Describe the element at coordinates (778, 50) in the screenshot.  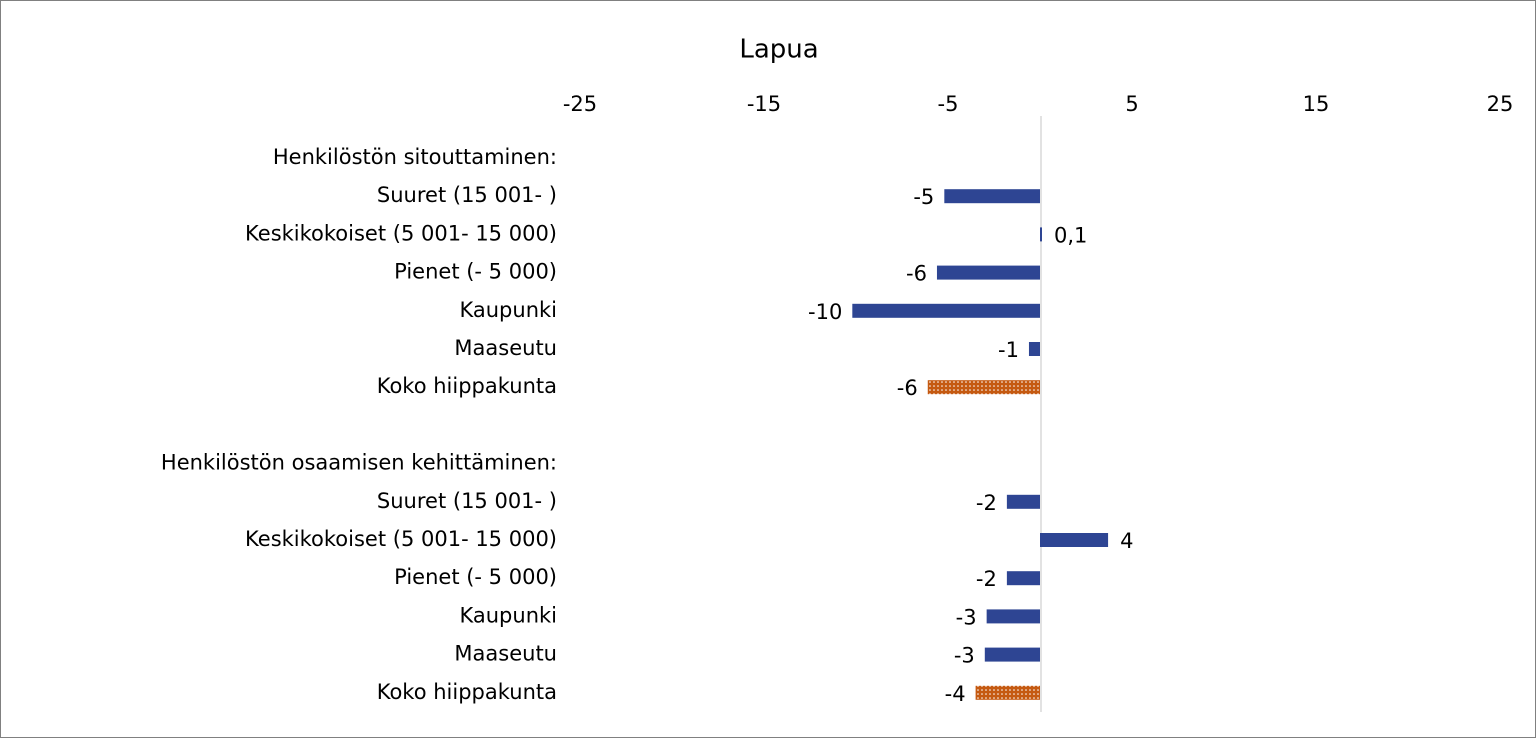
I see `chart-title: Lapua` at that location.